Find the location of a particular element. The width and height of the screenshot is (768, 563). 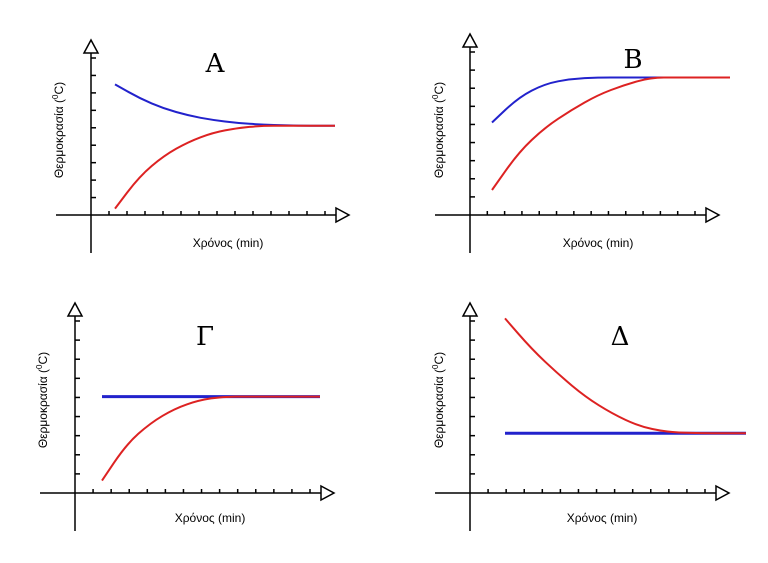

panel-label: Δ is located at coordinates (620, 337).